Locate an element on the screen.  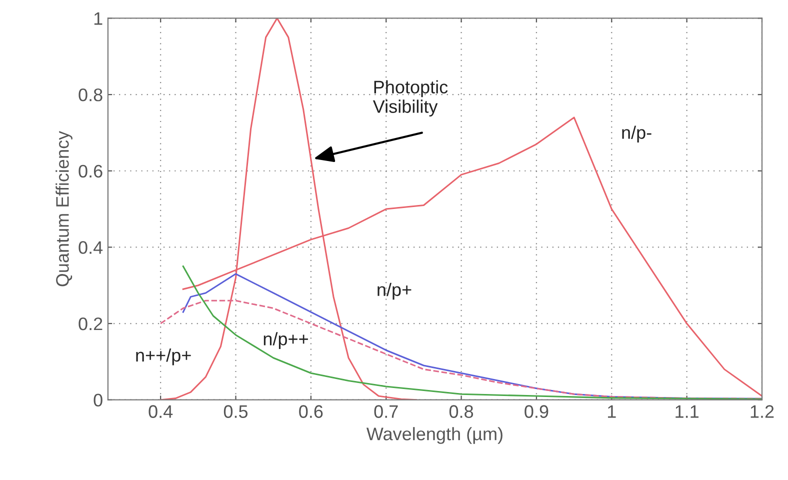
y-tick-label: 0.6 is located at coordinates (90, 171).